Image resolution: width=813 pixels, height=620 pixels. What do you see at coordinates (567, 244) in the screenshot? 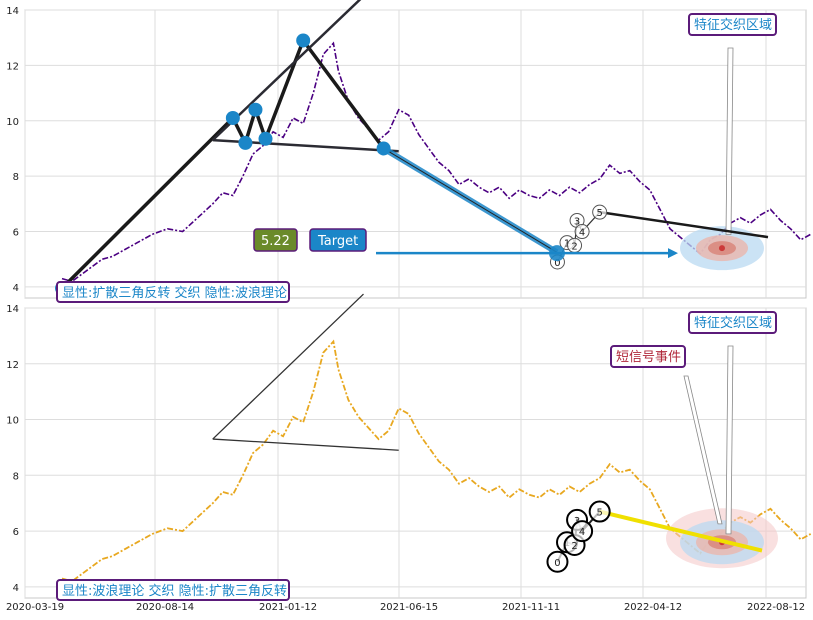
I see `wave-label: 1` at bounding box center [567, 244].